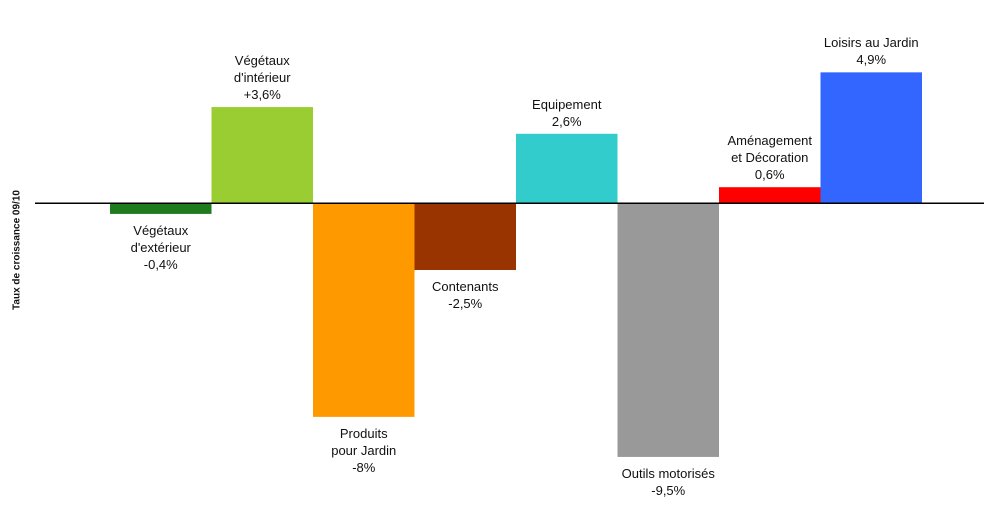  Describe the element at coordinates (567, 104) in the screenshot. I see `category-label: Equipement` at that location.